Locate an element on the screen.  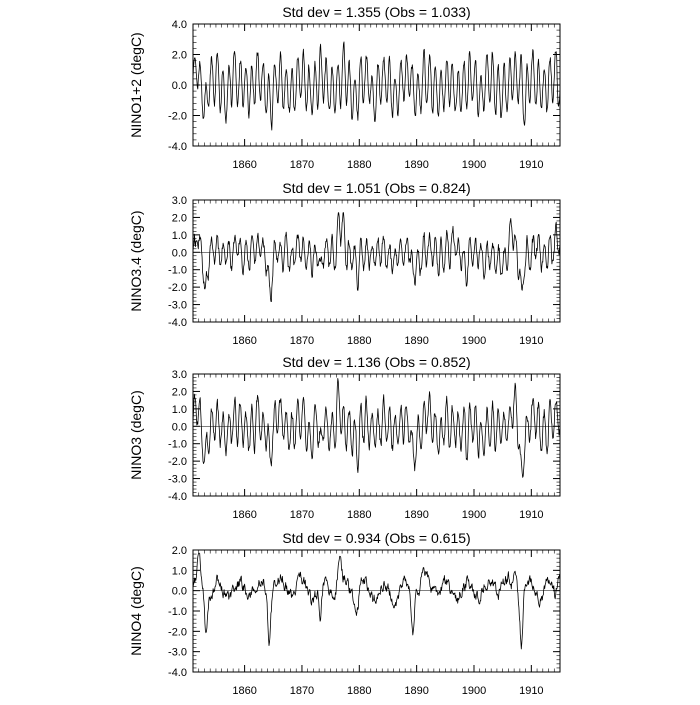
x-tick-label-nino3: 1880 is located at coordinates (359, 515).